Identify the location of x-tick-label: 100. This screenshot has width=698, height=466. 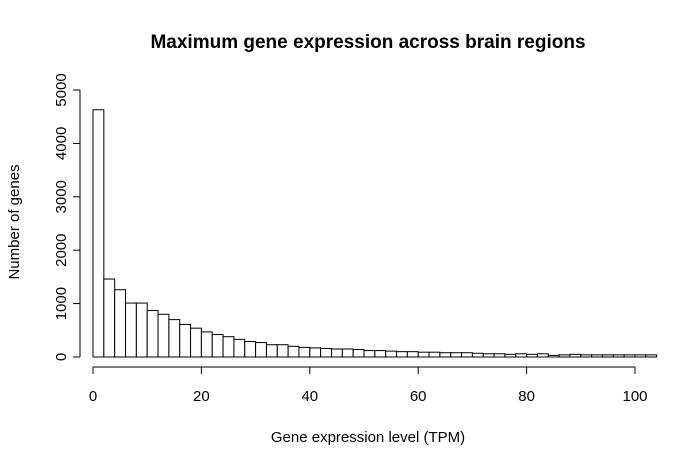
(634, 396).